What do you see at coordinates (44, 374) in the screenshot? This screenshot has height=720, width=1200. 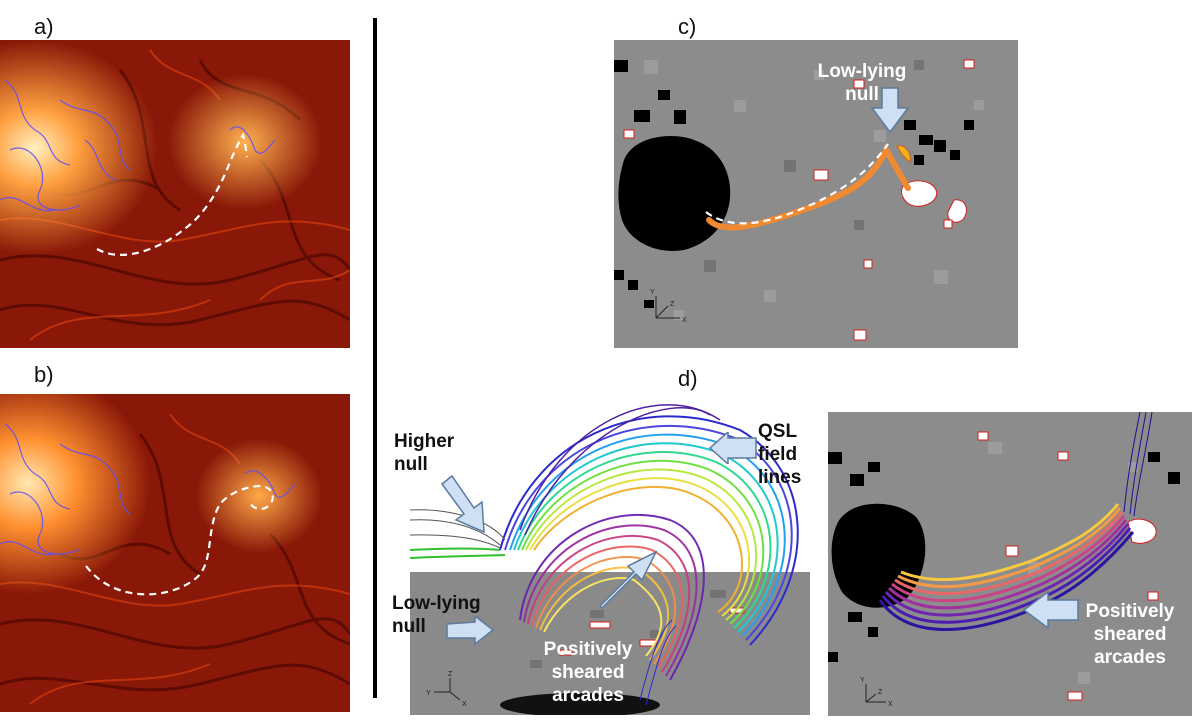 I see `panel-label-b: b)` at bounding box center [44, 374].